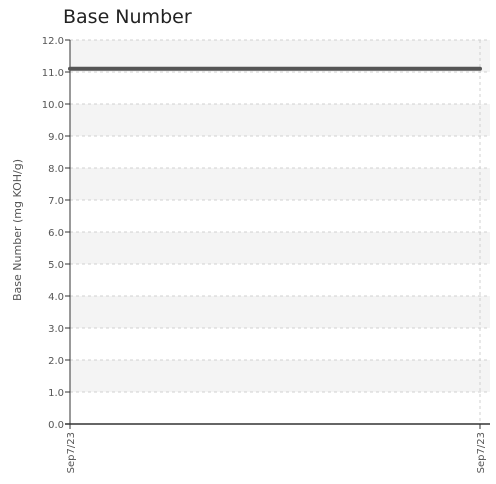 The width and height of the screenshot is (496, 484). I want to click on y-tick-label: 1.0, so click(56, 393).